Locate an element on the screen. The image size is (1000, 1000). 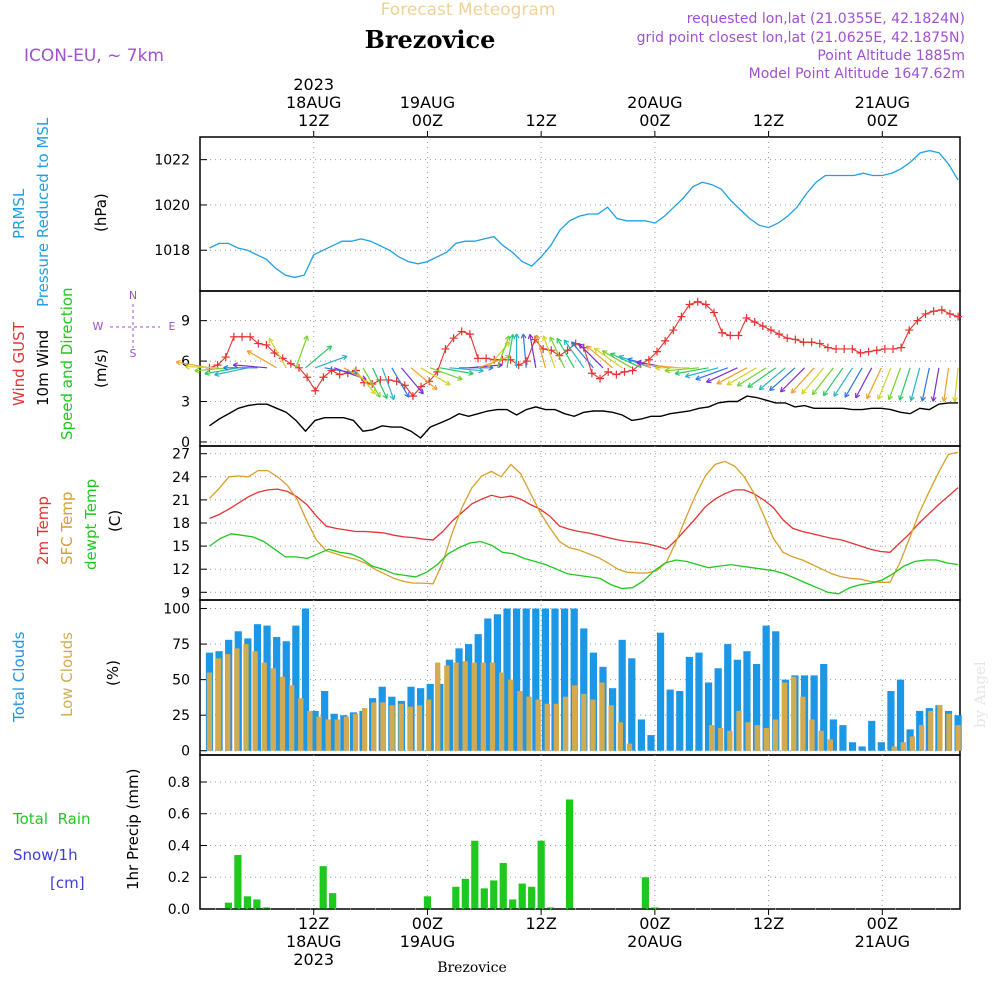
y-tick-label: 6 is located at coordinates (185, 362).